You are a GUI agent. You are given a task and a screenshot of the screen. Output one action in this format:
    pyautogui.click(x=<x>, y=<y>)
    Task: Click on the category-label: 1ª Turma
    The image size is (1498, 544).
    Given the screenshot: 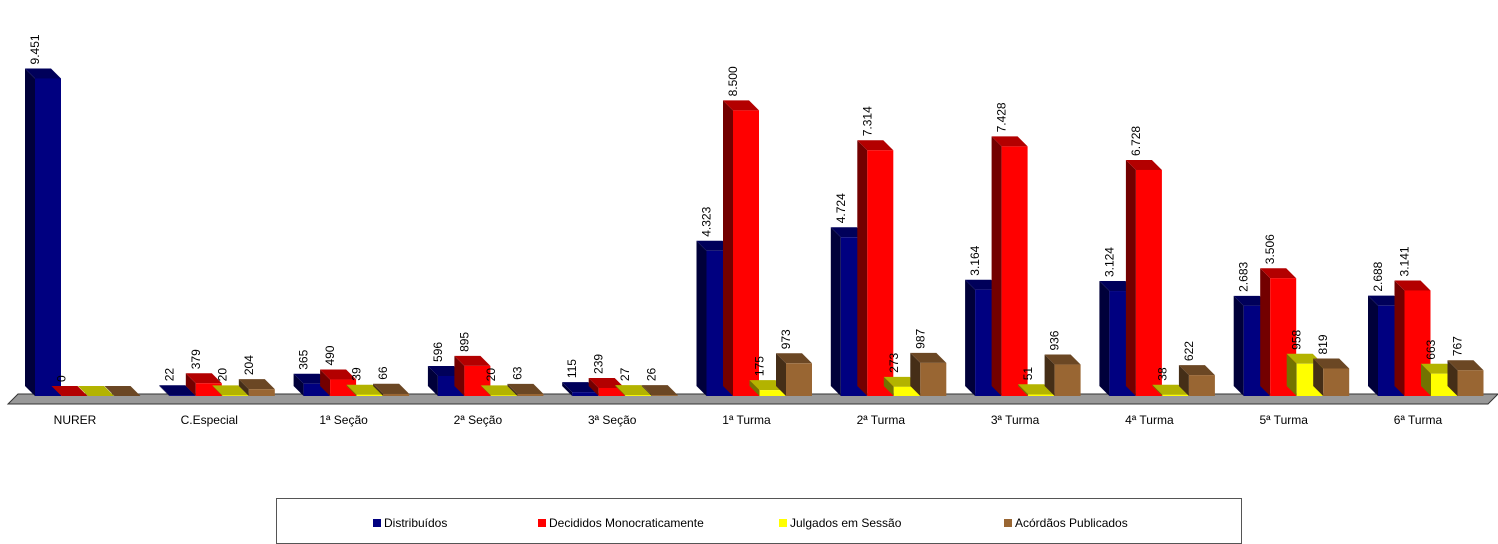 What is the action you would take?
    pyautogui.click(x=746, y=420)
    